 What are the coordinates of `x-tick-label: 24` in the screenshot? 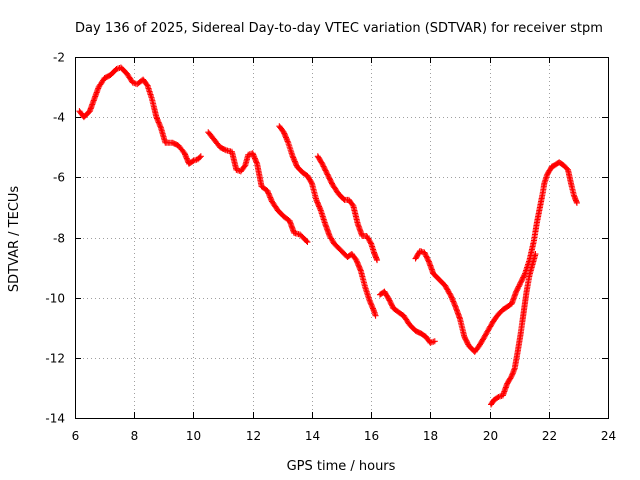 It's located at (608, 436).